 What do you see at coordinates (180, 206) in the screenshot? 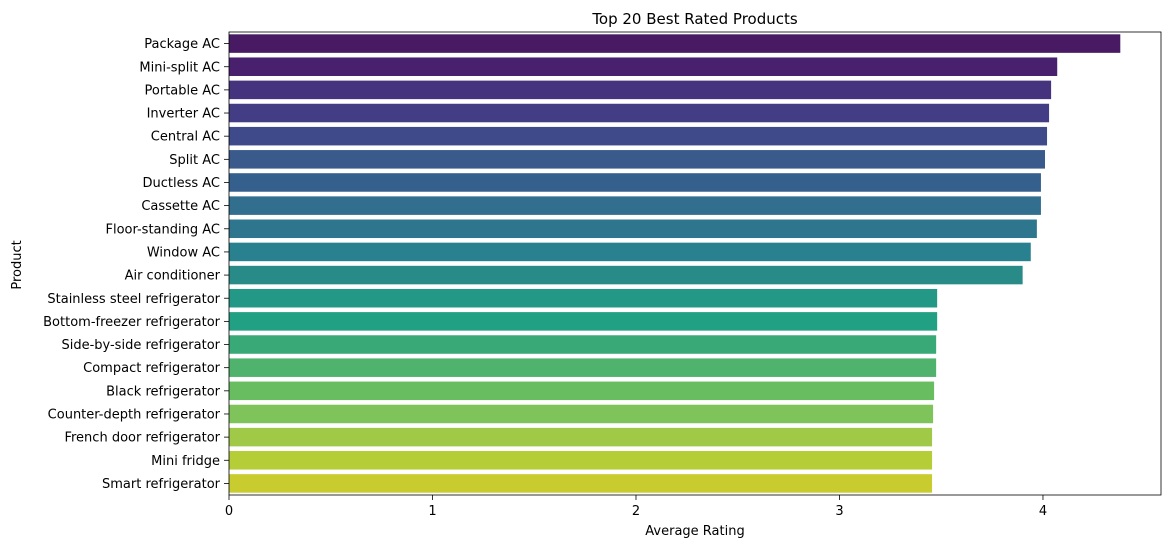
I see `category-label: Cassette AC` at bounding box center [180, 206].